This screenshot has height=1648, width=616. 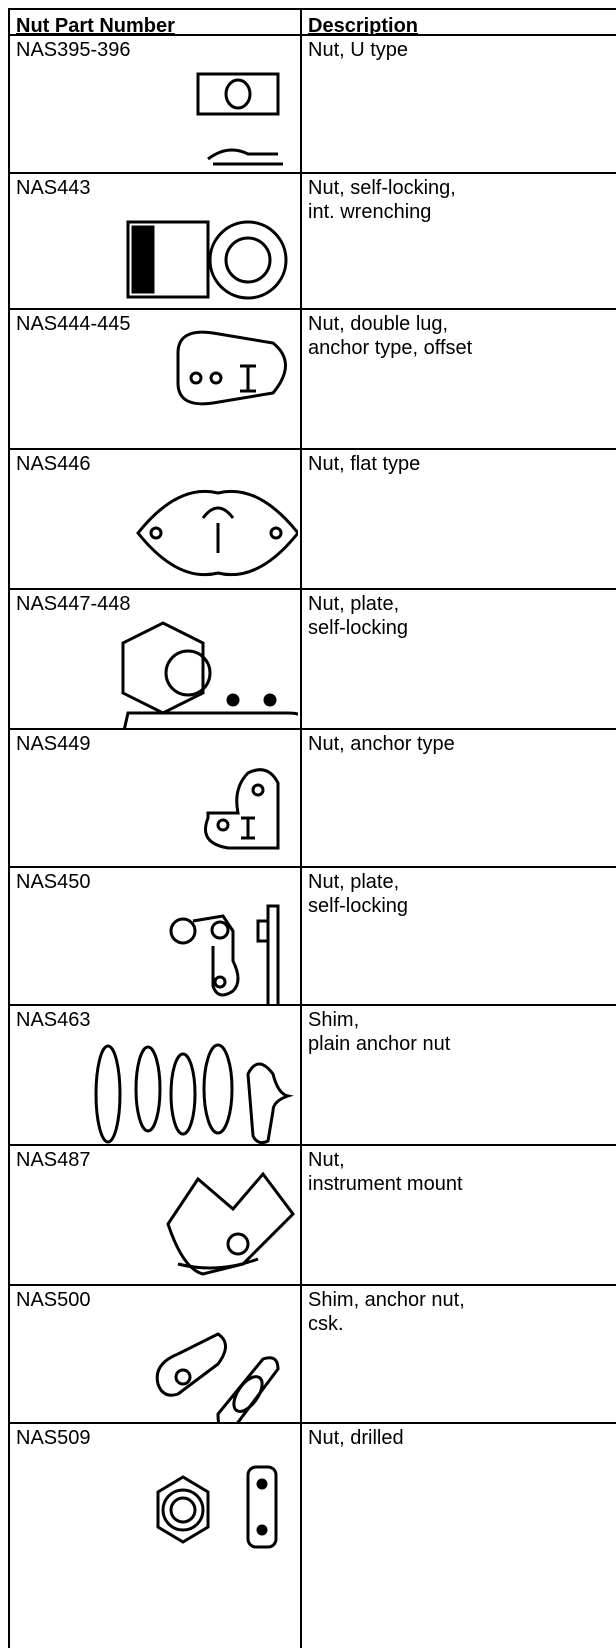 What do you see at coordinates (154, 1535) in the screenshot?
I see `part-number-cell: NAS509` at bounding box center [154, 1535].